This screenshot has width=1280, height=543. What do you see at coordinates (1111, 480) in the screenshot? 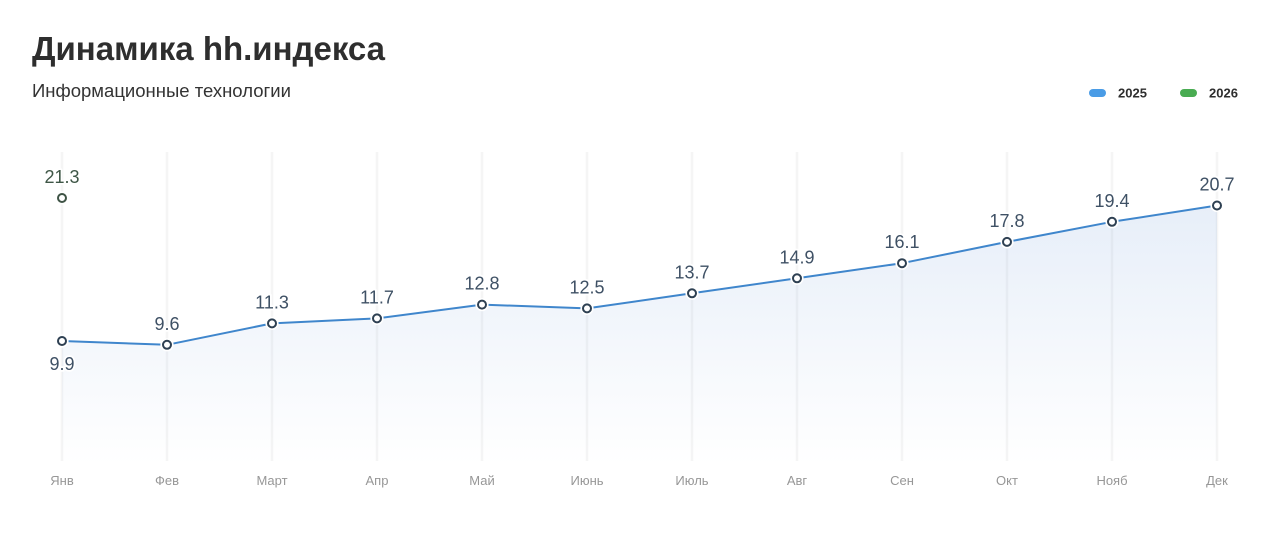
I see `svg-text: Нояб` at bounding box center [1111, 480].